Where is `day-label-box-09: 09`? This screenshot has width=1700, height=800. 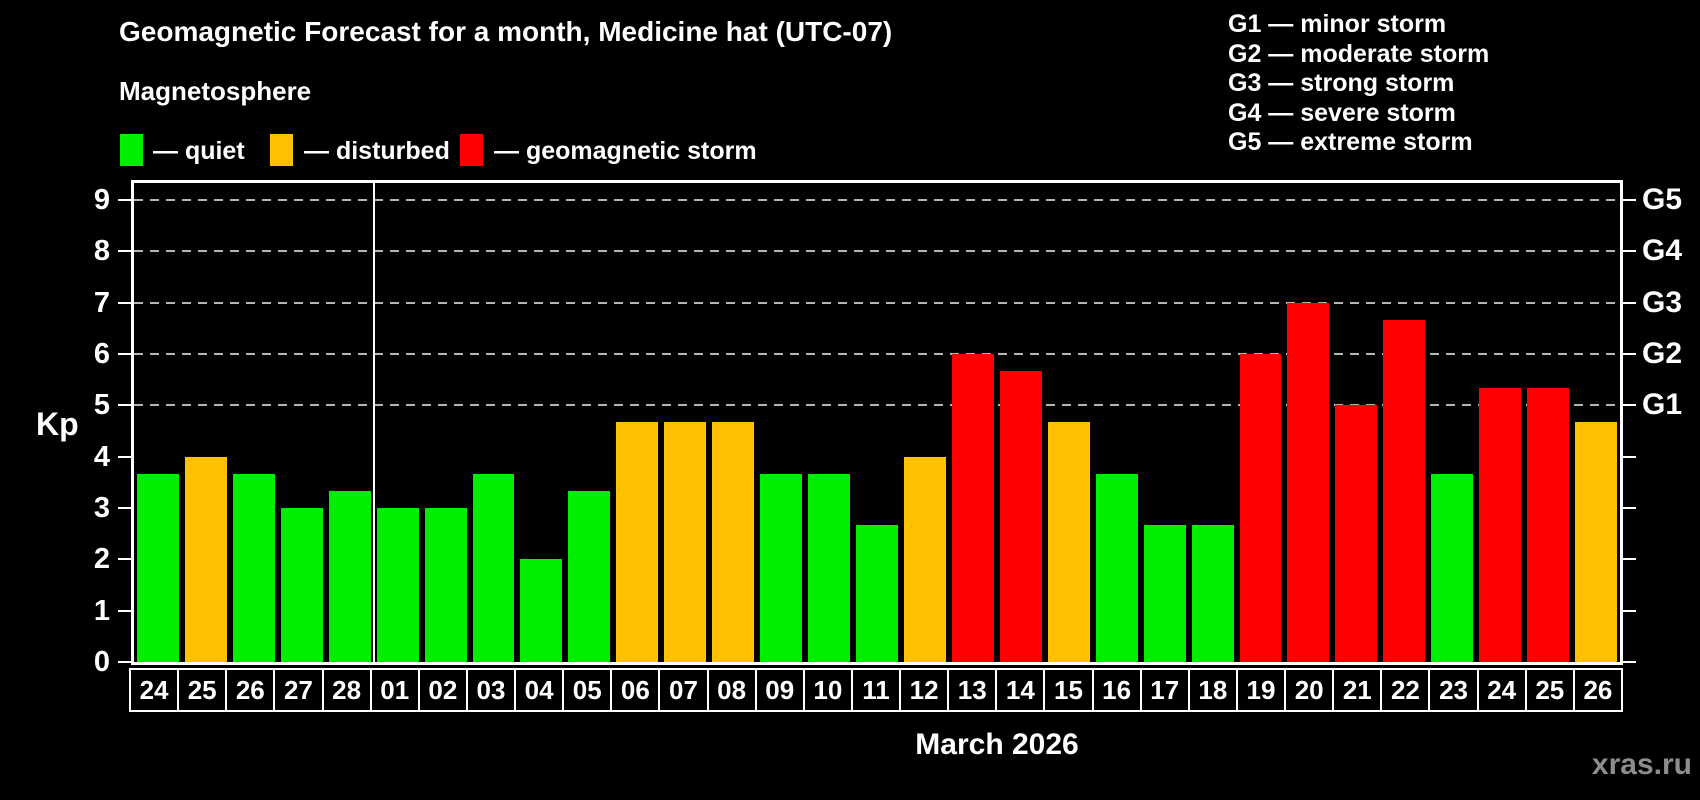 day-label-box-09: 09 is located at coordinates (779, 690).